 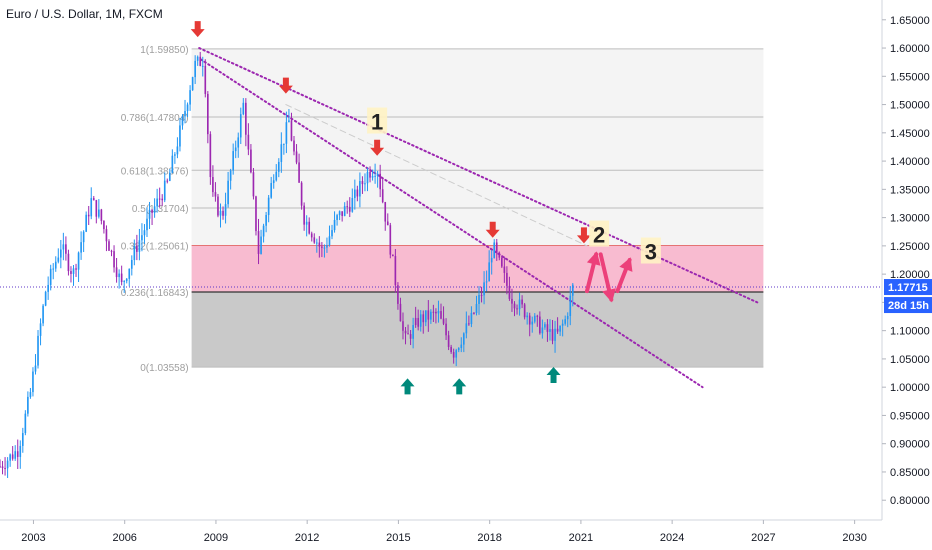 I want to click on arrow-down-marker, so click(x=285, y=85).